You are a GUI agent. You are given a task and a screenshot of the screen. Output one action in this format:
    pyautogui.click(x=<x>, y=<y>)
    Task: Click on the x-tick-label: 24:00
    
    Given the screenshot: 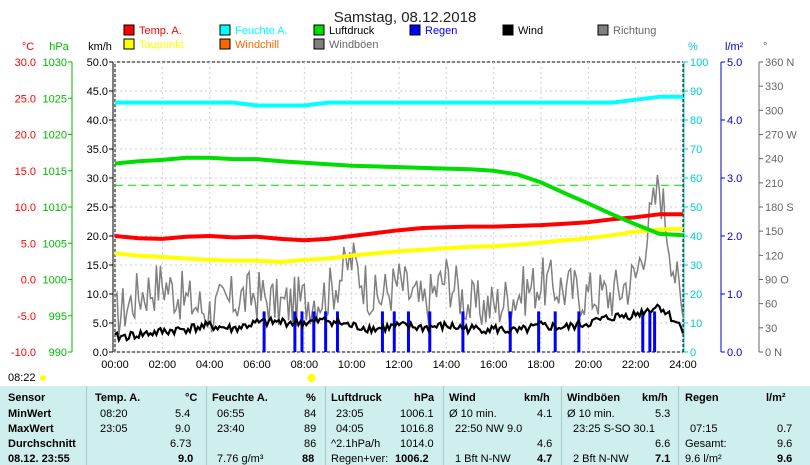 What is the action you would take?
    pyautogui.click(x=683, y=365)
    